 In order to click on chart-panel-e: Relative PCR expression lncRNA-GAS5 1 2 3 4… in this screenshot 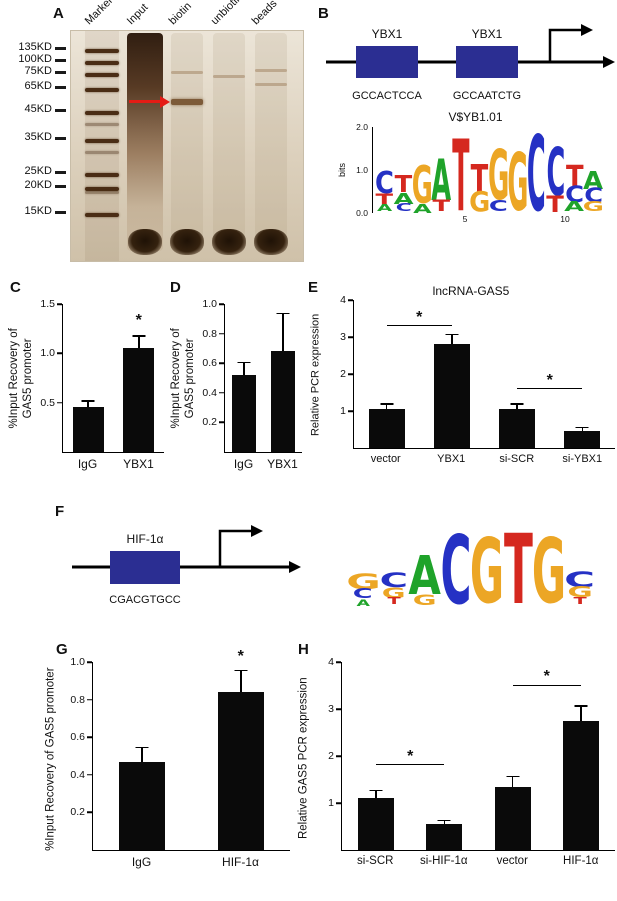, I will do `click(460, 374)`.